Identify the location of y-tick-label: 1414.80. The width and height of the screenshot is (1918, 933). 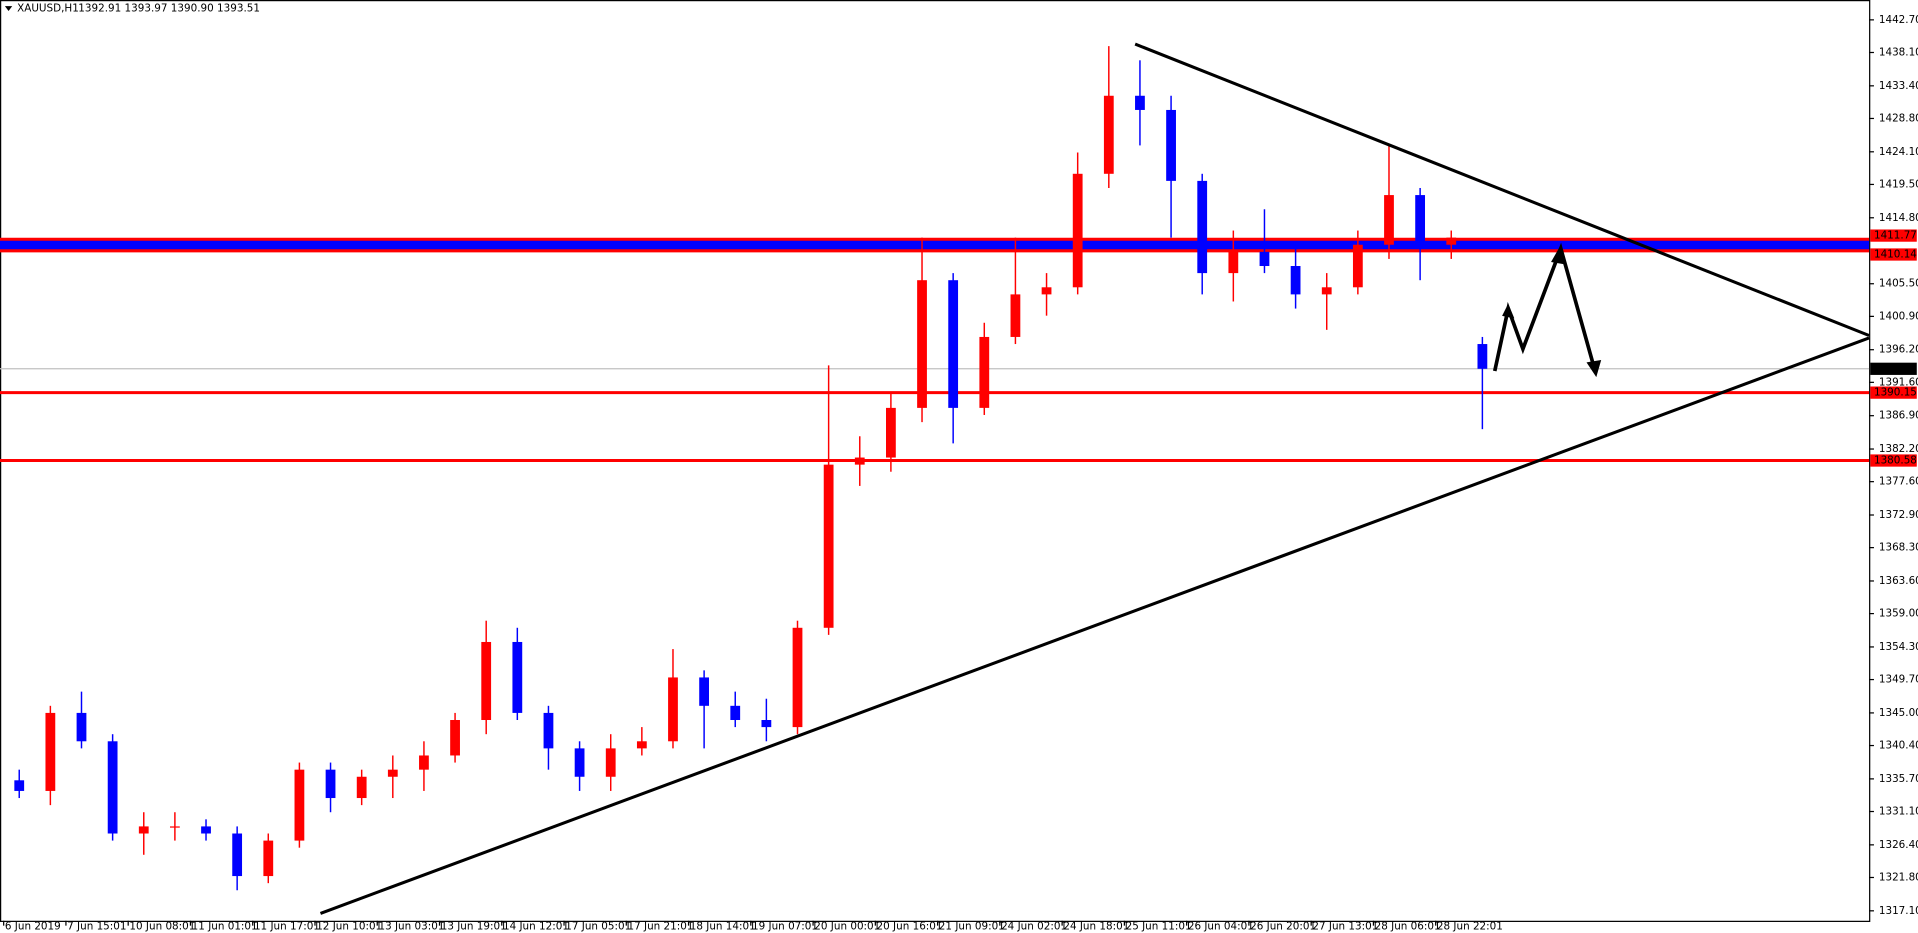
(1898, 218).